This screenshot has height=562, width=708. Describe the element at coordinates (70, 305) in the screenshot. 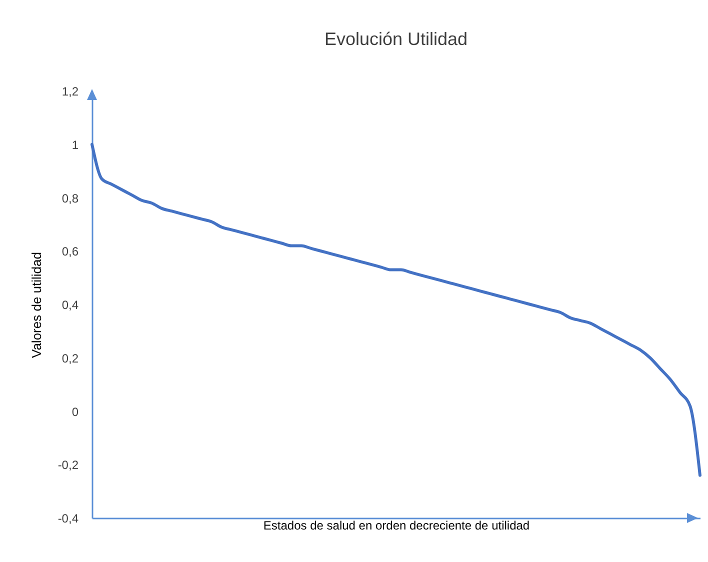

I see `y-tick-label: 0,4` at that location.